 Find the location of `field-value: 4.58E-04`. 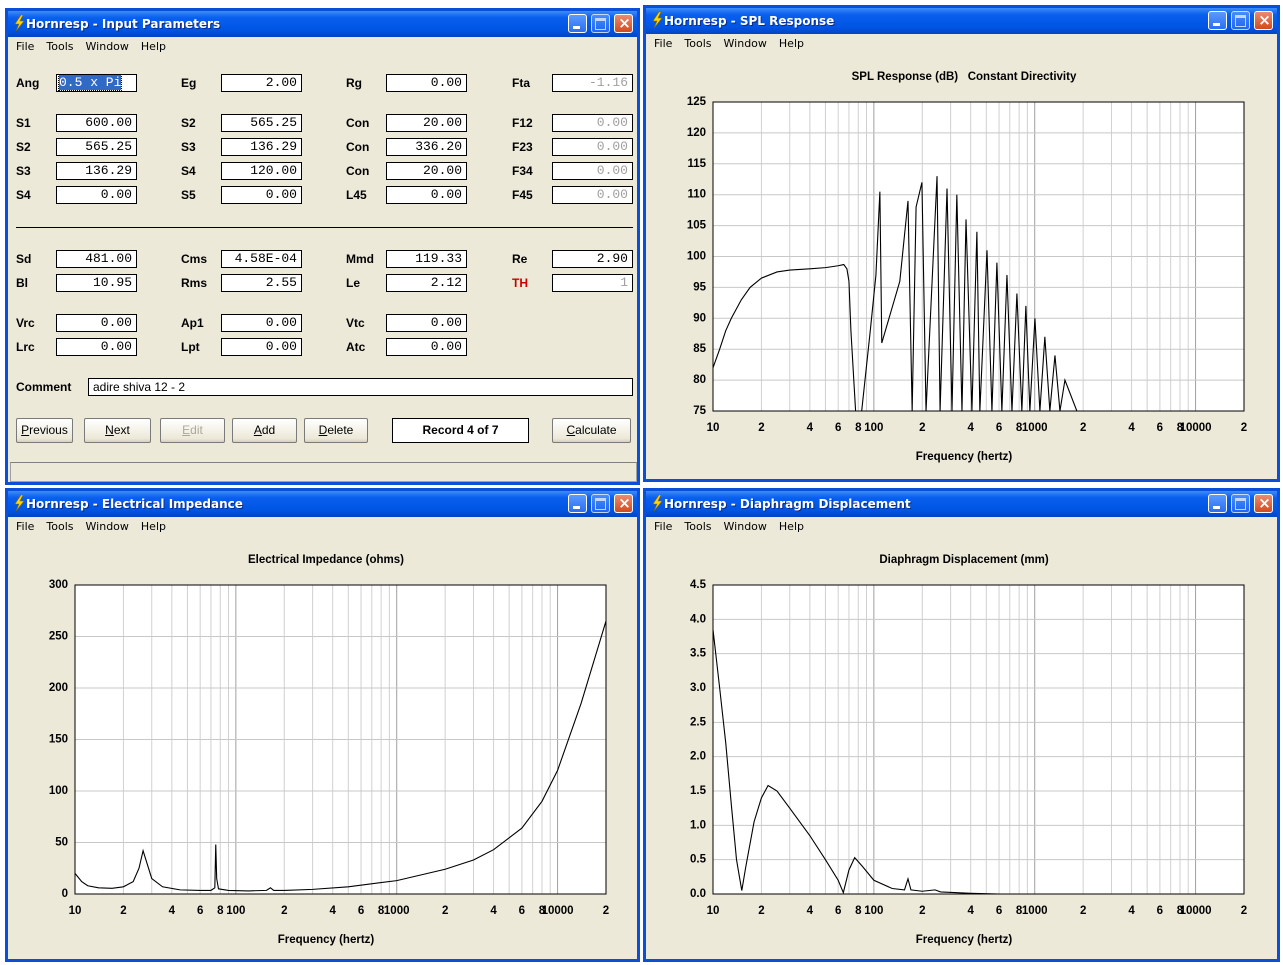

field-value: 4.58E-04 is located at coordinates (265, 258).